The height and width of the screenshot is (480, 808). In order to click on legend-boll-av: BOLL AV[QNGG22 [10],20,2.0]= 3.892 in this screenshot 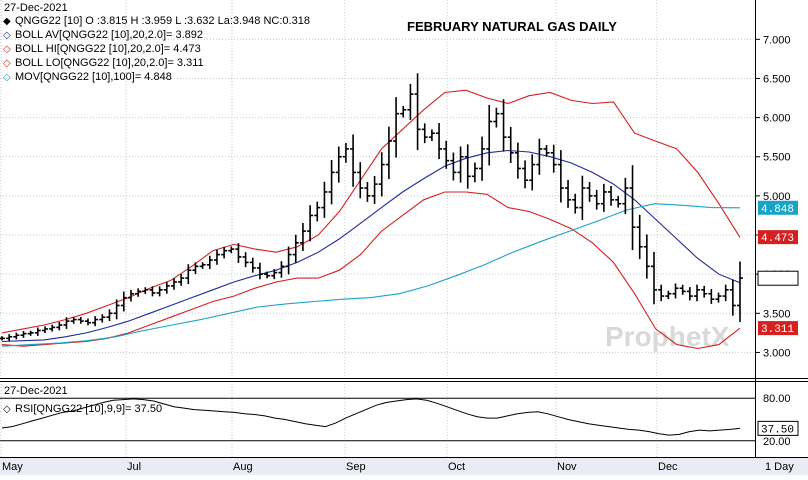, I will do `click(109, 35)`.